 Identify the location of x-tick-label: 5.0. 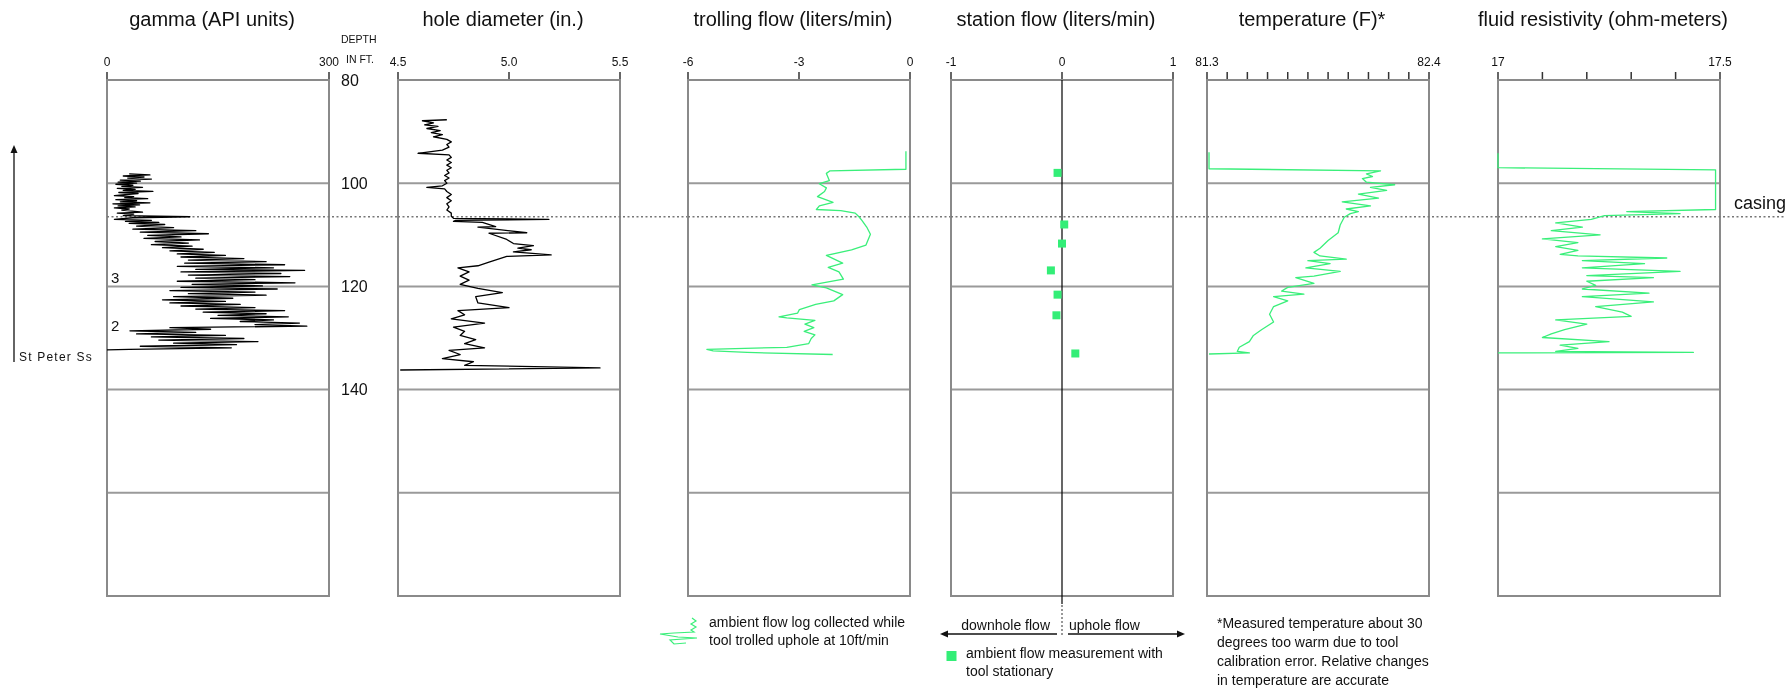
(509, 62).